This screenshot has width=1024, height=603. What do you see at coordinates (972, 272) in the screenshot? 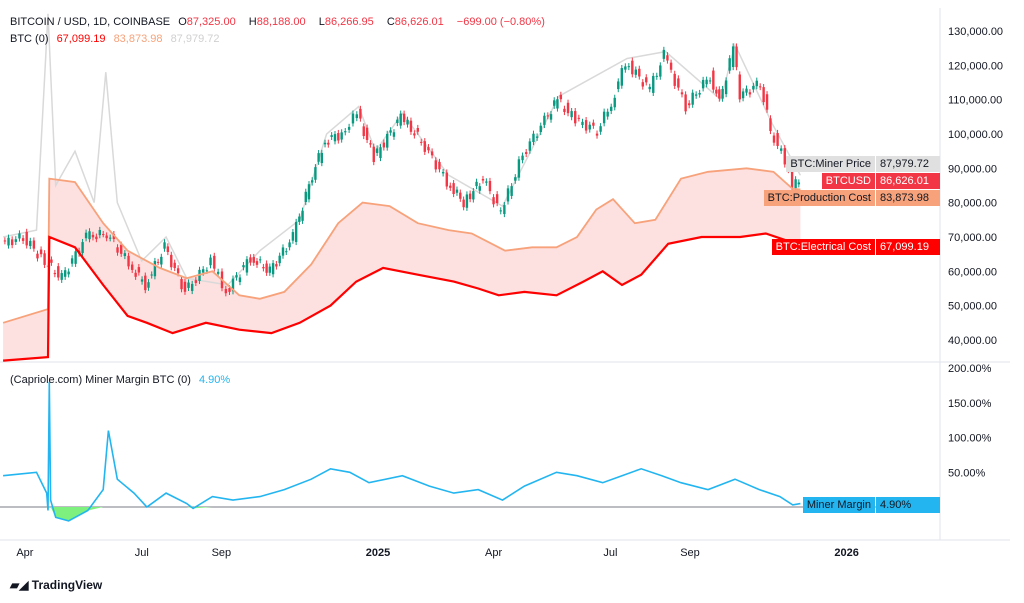
I see `price-axis-tick: 60,000.00` at bounding box center [972, 272].